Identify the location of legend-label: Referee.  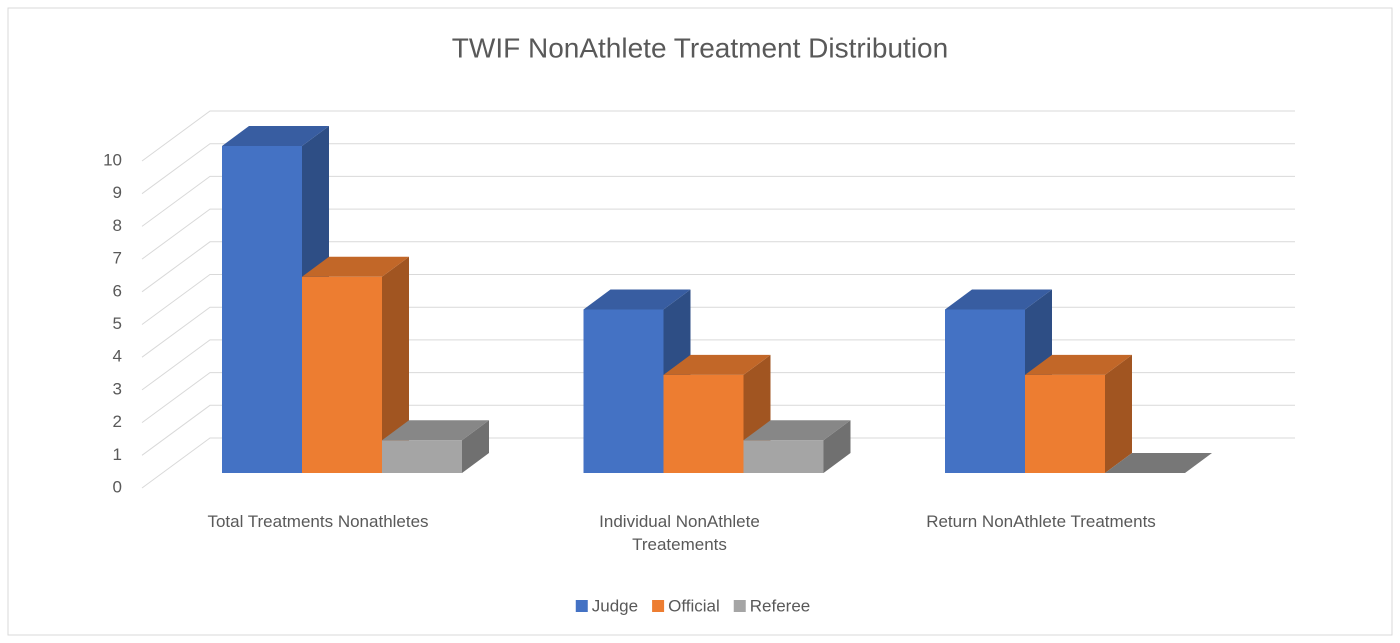
(780, 605).